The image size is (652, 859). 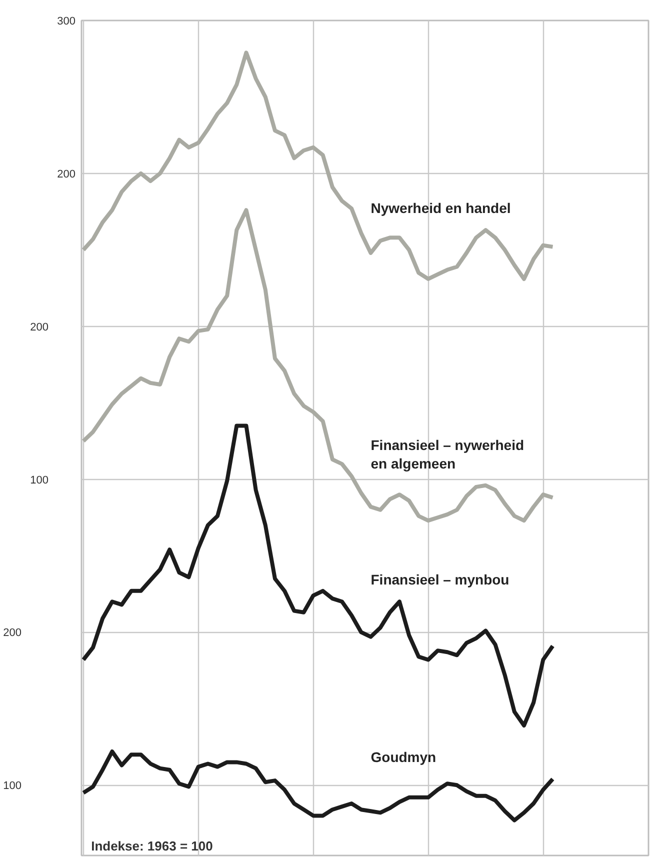 What do you see at coordinates (66, 22) in the screenshot?
I see `y-tick-label: 300` at bounding box center [66, 22].